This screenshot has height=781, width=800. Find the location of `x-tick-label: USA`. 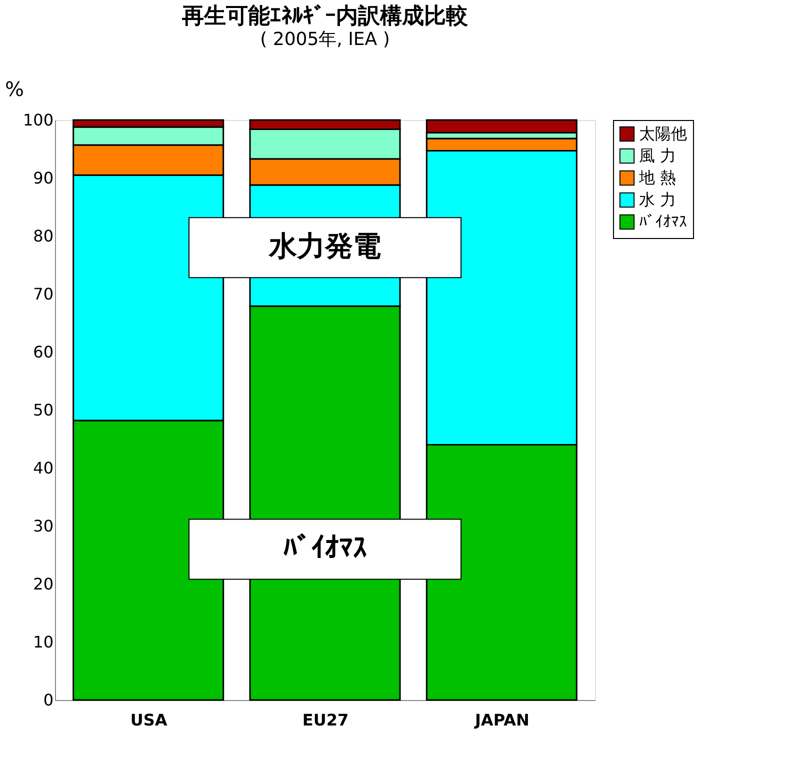

x-tick-label: USA is located at coordinates (149, 720).